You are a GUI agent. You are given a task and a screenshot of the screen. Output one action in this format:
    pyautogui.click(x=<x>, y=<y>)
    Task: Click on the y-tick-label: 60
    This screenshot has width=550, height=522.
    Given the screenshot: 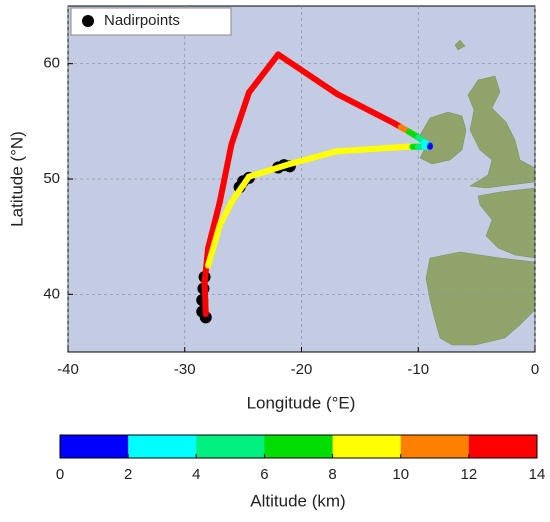 What is the action you would take?
    pyautogui.click(x=51, y=63)
    